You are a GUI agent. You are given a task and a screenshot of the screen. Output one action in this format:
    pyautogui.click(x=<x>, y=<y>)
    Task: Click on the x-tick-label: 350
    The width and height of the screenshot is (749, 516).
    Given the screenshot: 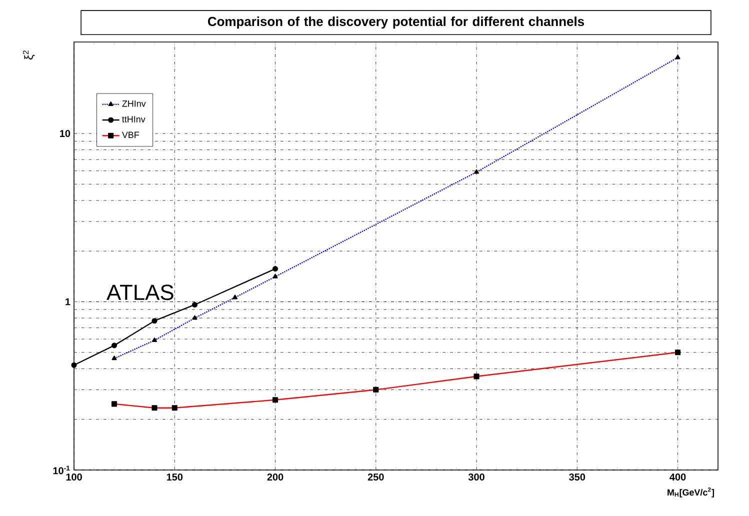 What is the action you would take?
    pyautogui.click(x=577, y=477)
    